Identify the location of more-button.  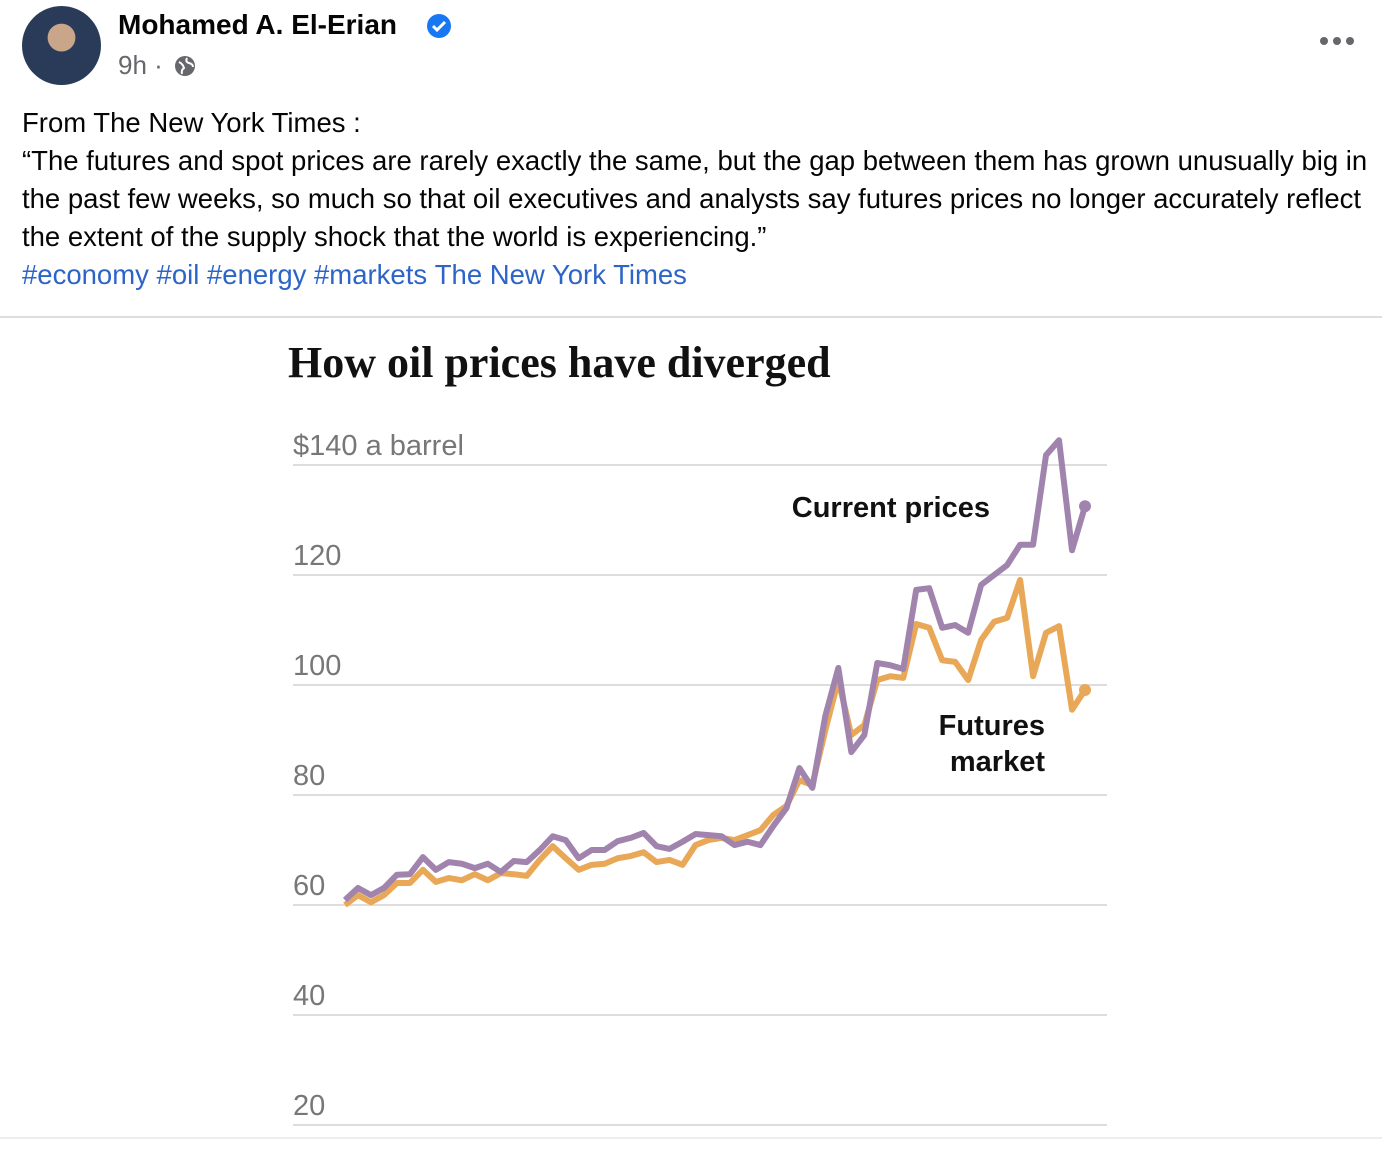
(1338, 41).